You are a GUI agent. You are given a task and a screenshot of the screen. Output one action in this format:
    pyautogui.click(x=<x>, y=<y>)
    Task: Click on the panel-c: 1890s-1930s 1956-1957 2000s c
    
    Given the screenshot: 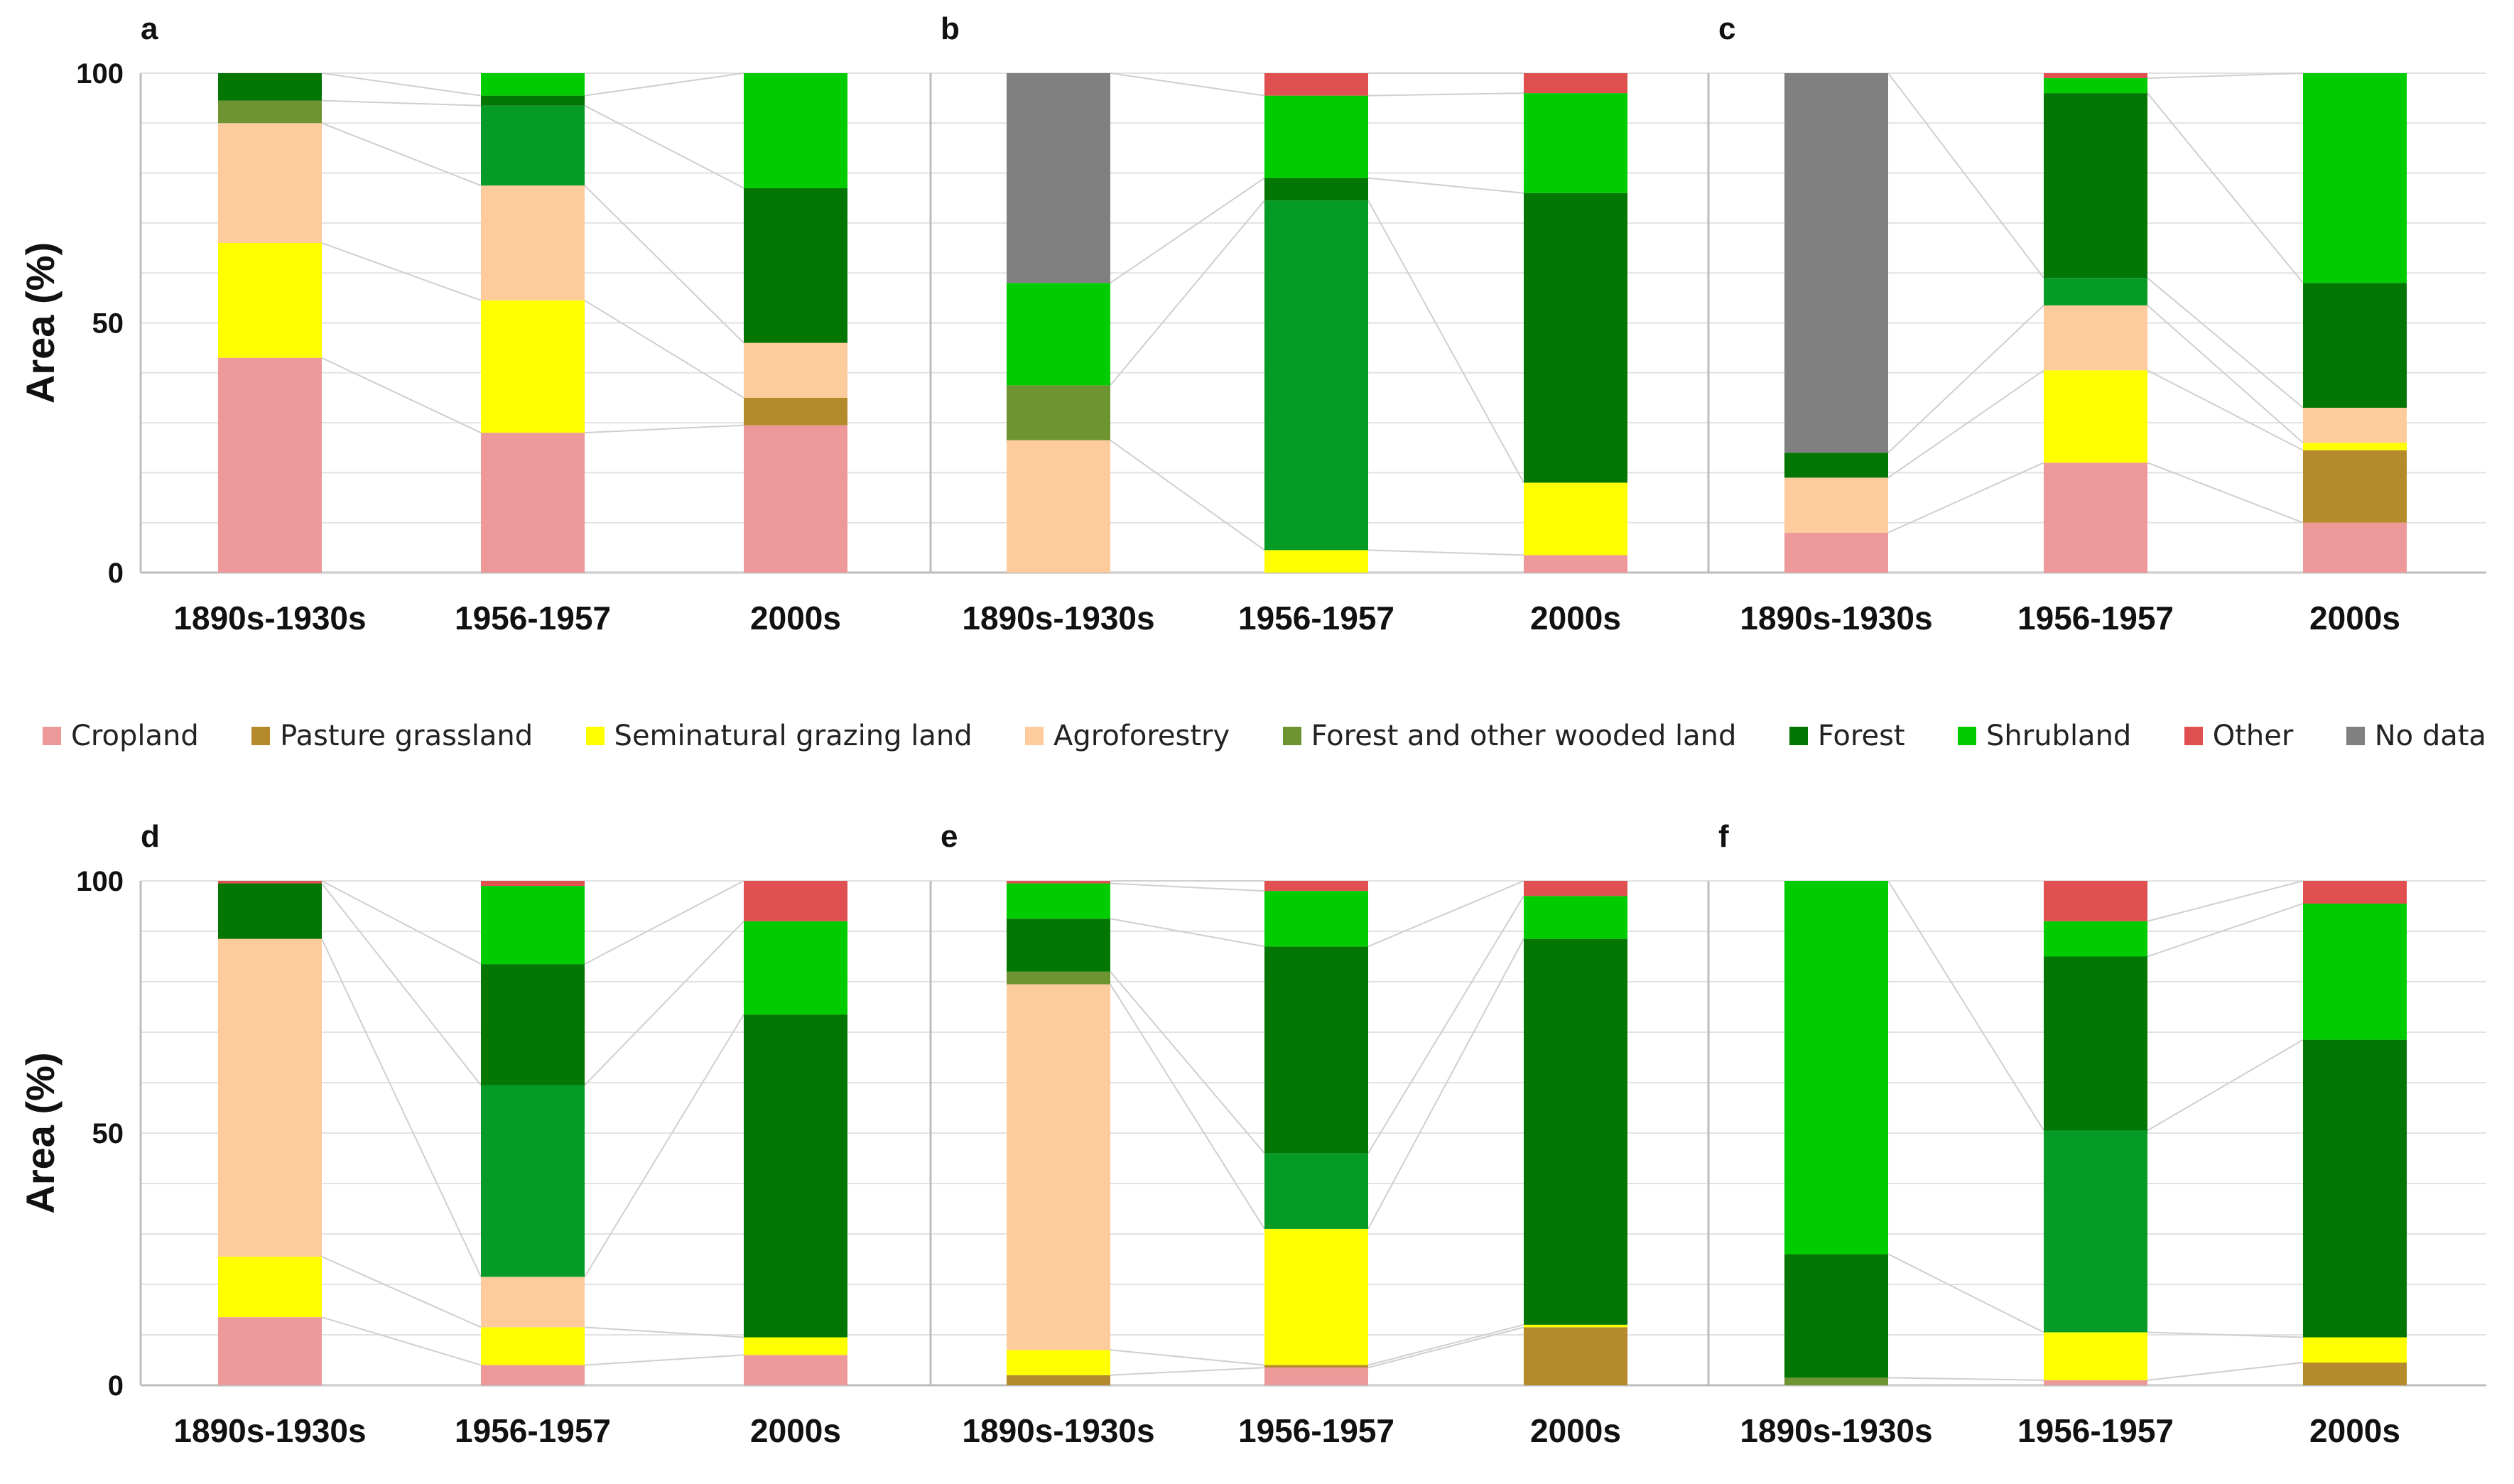 What is the action you would take?
    pyautogui.click(x=2096, y=324)
    